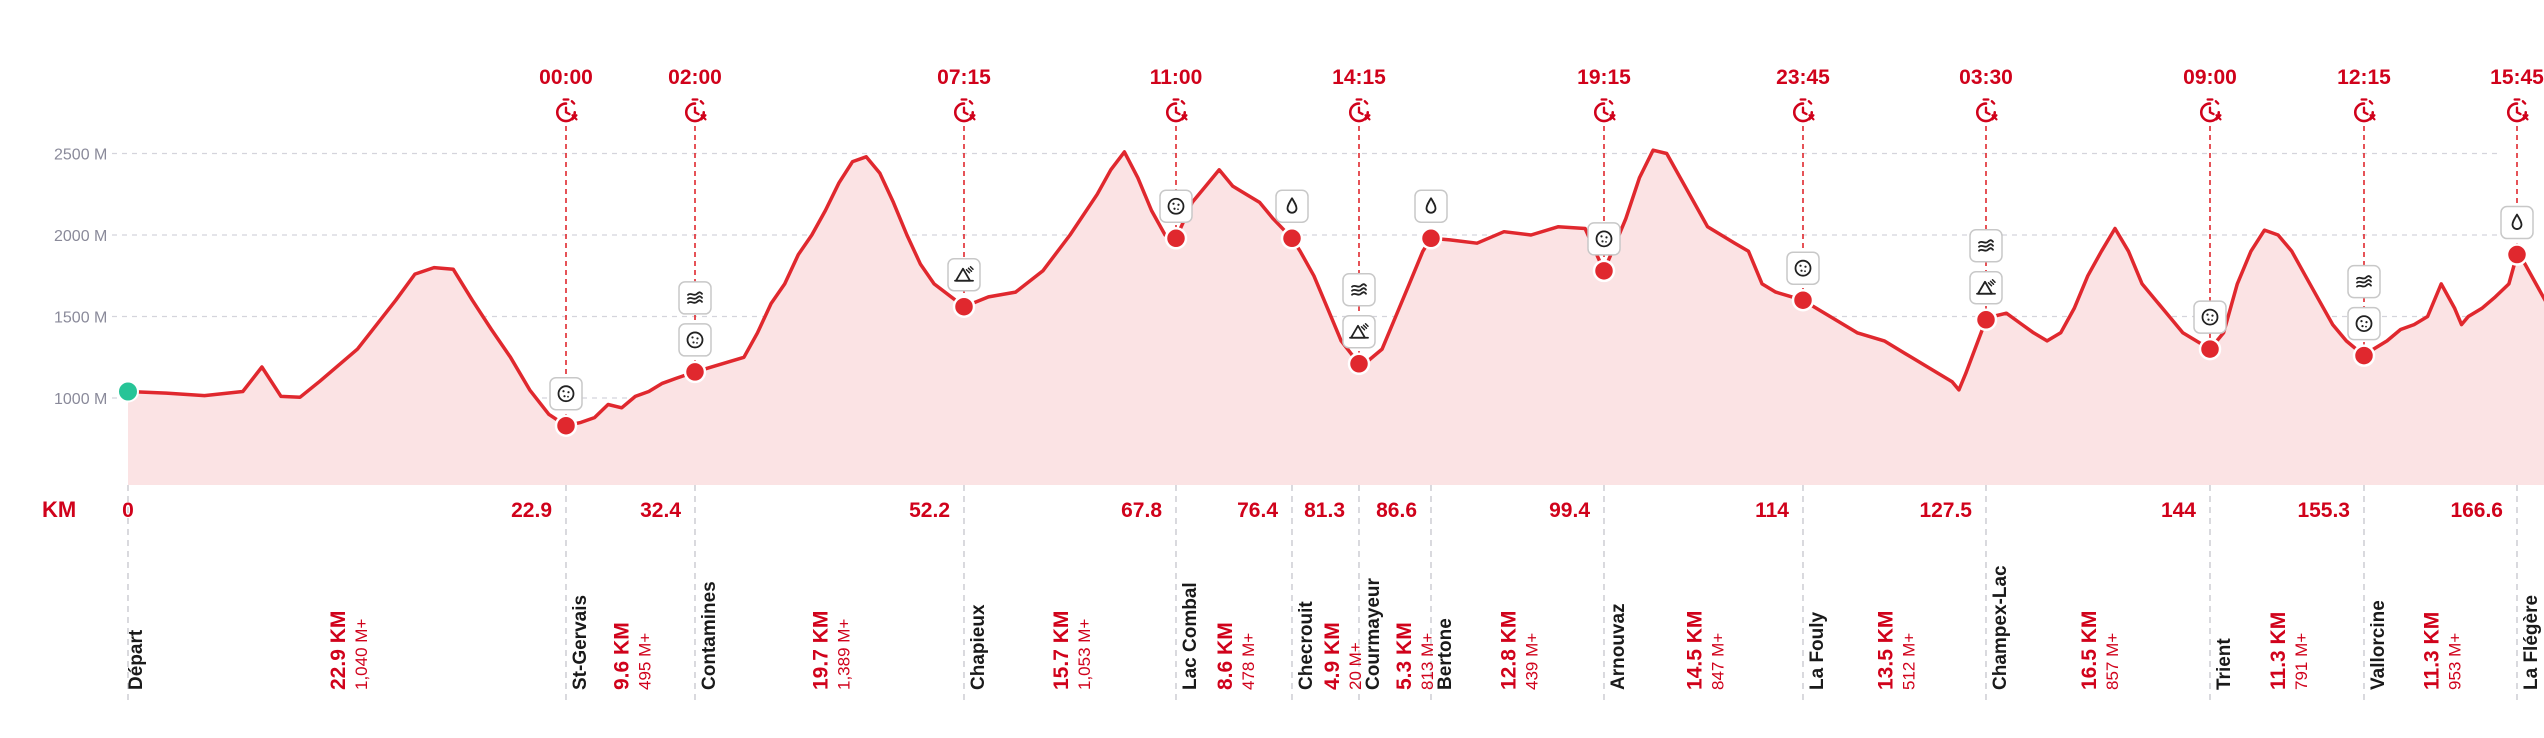 This screenshot has height=738, width=2544. What do you see at coordinates (2000, 627) in the screenshot?
I see `station-name: Champex-Lac` at bounding box center [2000, 627].